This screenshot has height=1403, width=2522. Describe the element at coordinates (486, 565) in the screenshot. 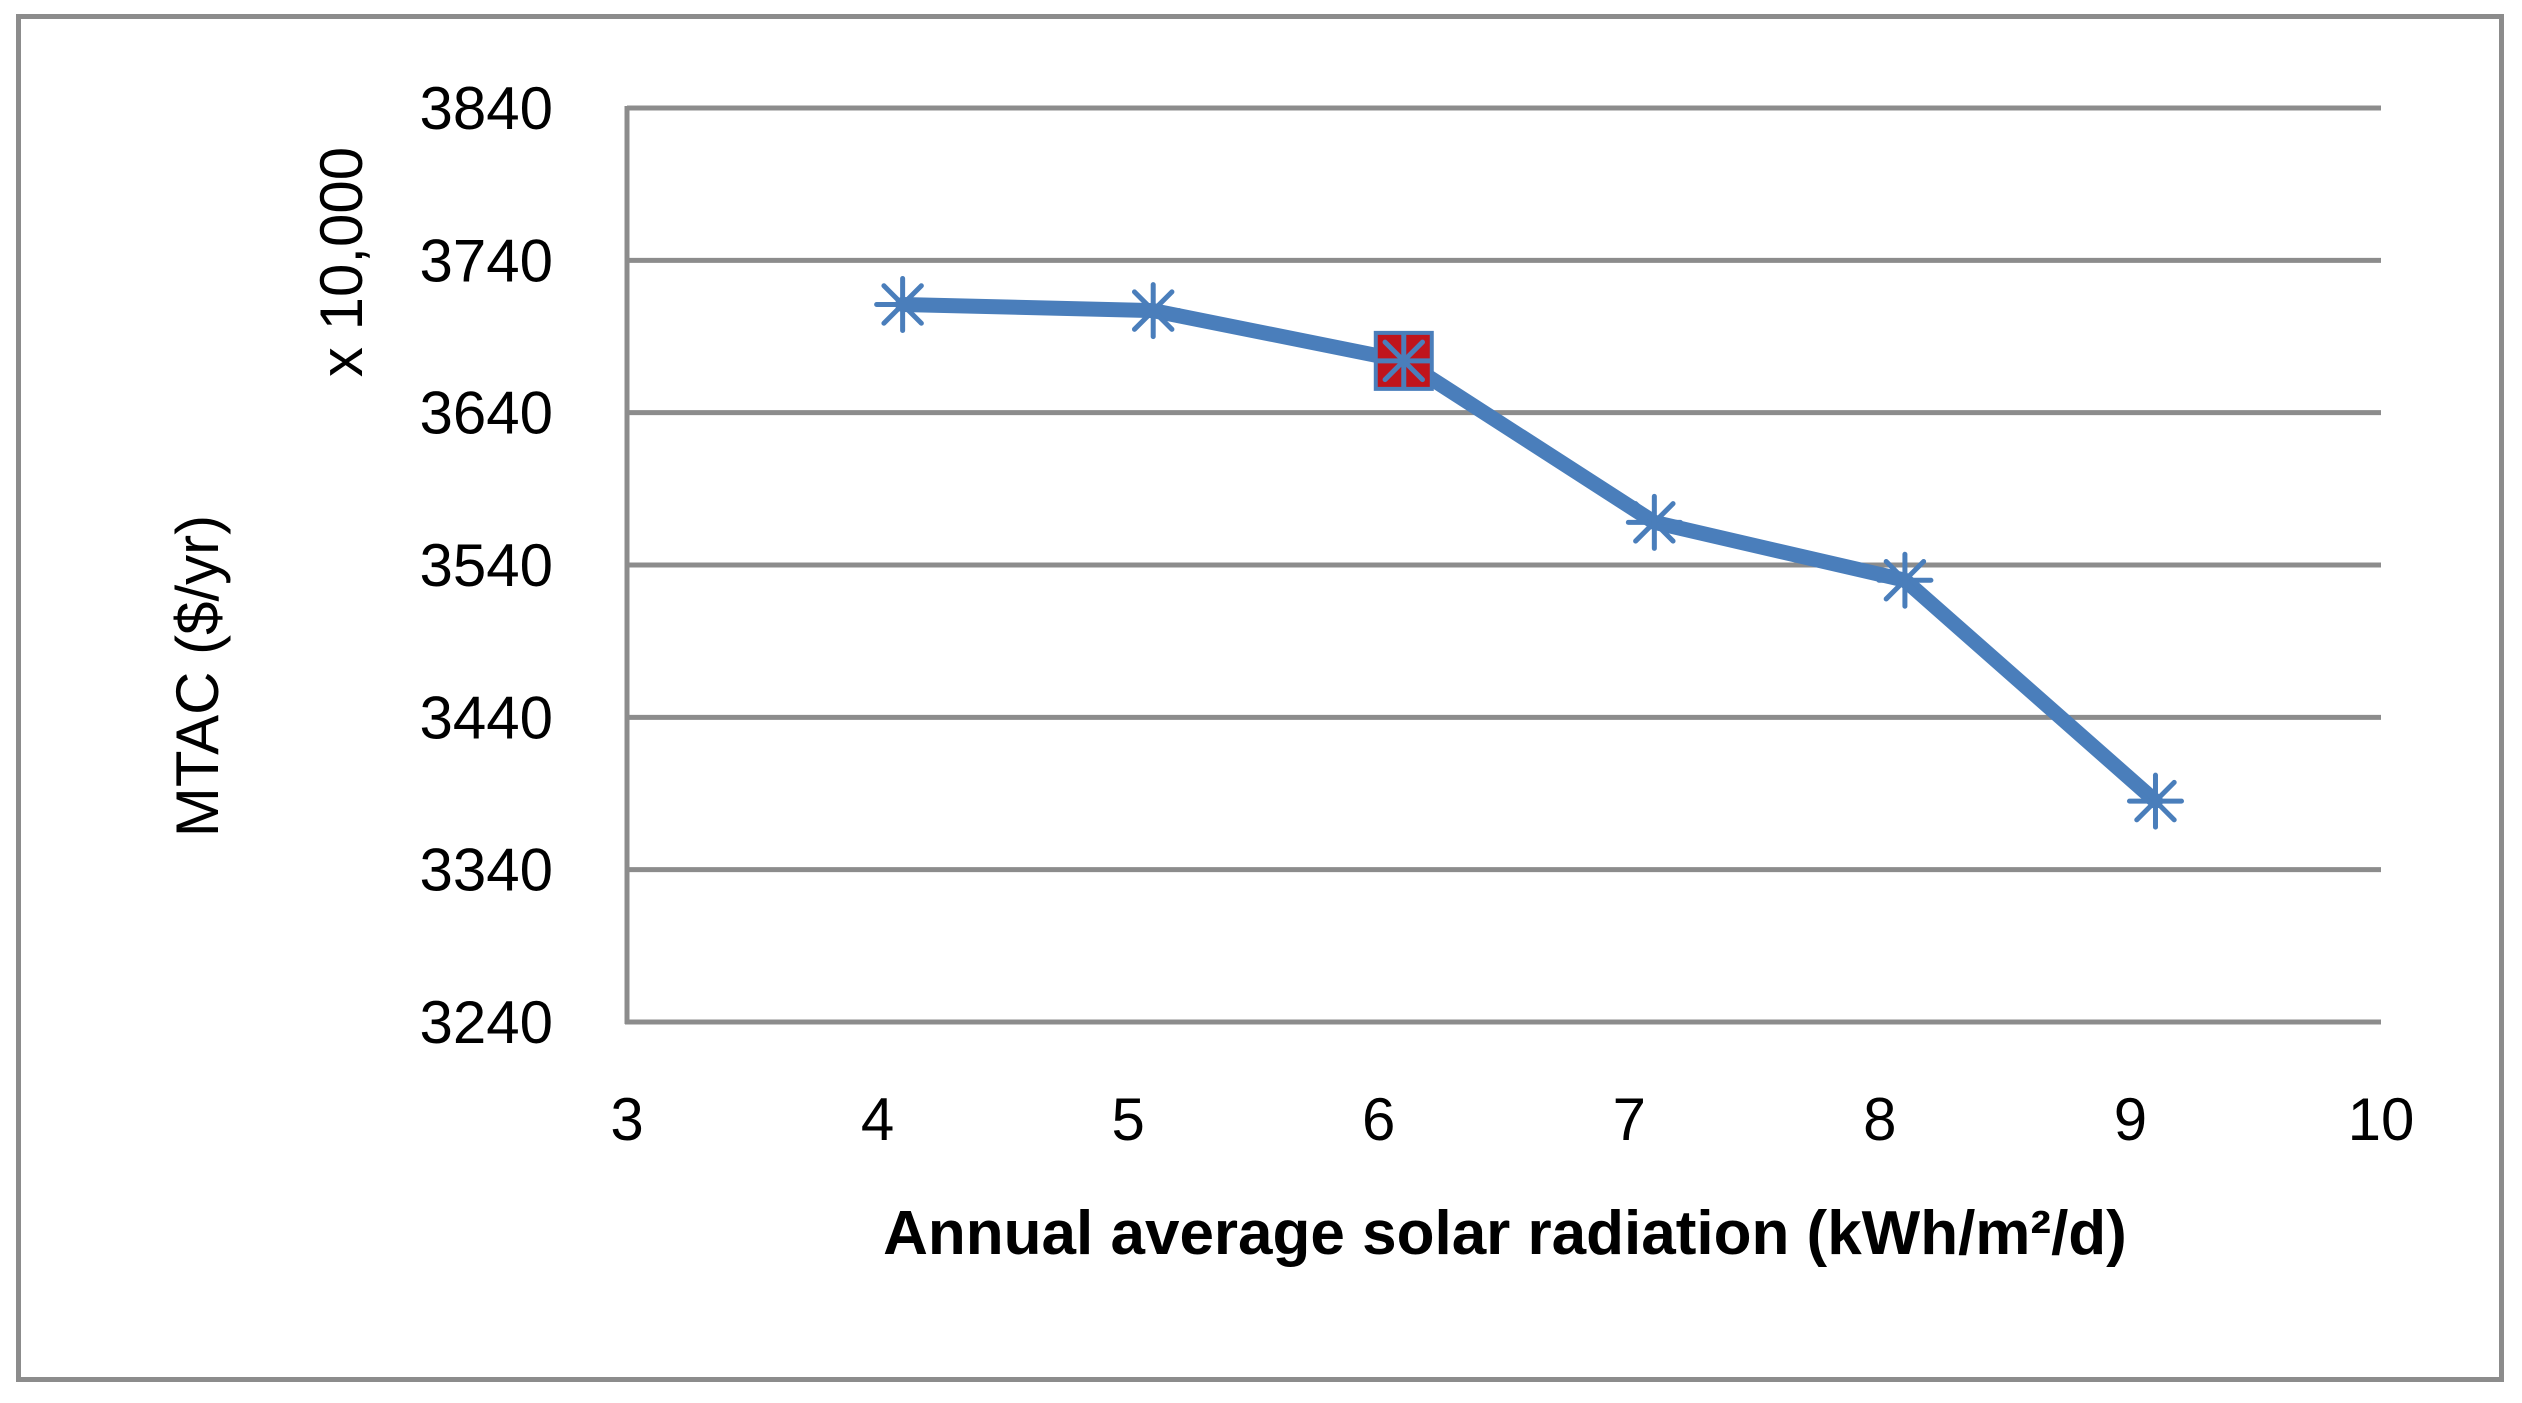

I see `y-tick-label-3540: 3540` at that location.